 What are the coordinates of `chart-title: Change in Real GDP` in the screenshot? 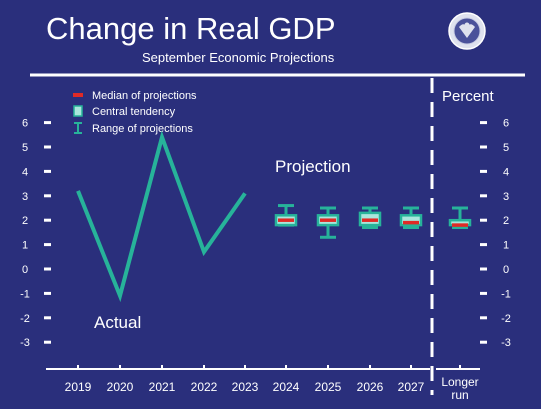 It's located at (191, 28).